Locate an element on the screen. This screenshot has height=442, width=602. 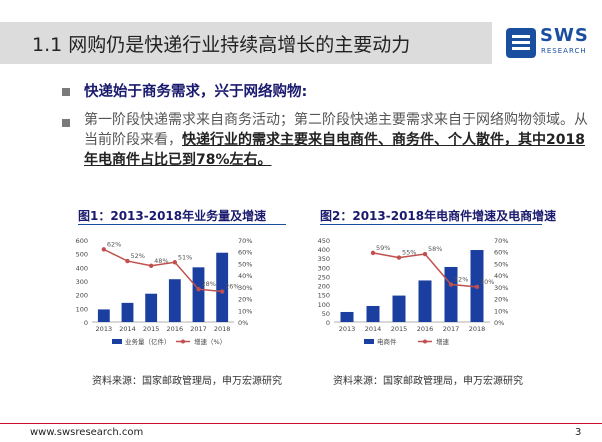
logo-subtitle: RESEARCH is located at coordinates (564, 51).